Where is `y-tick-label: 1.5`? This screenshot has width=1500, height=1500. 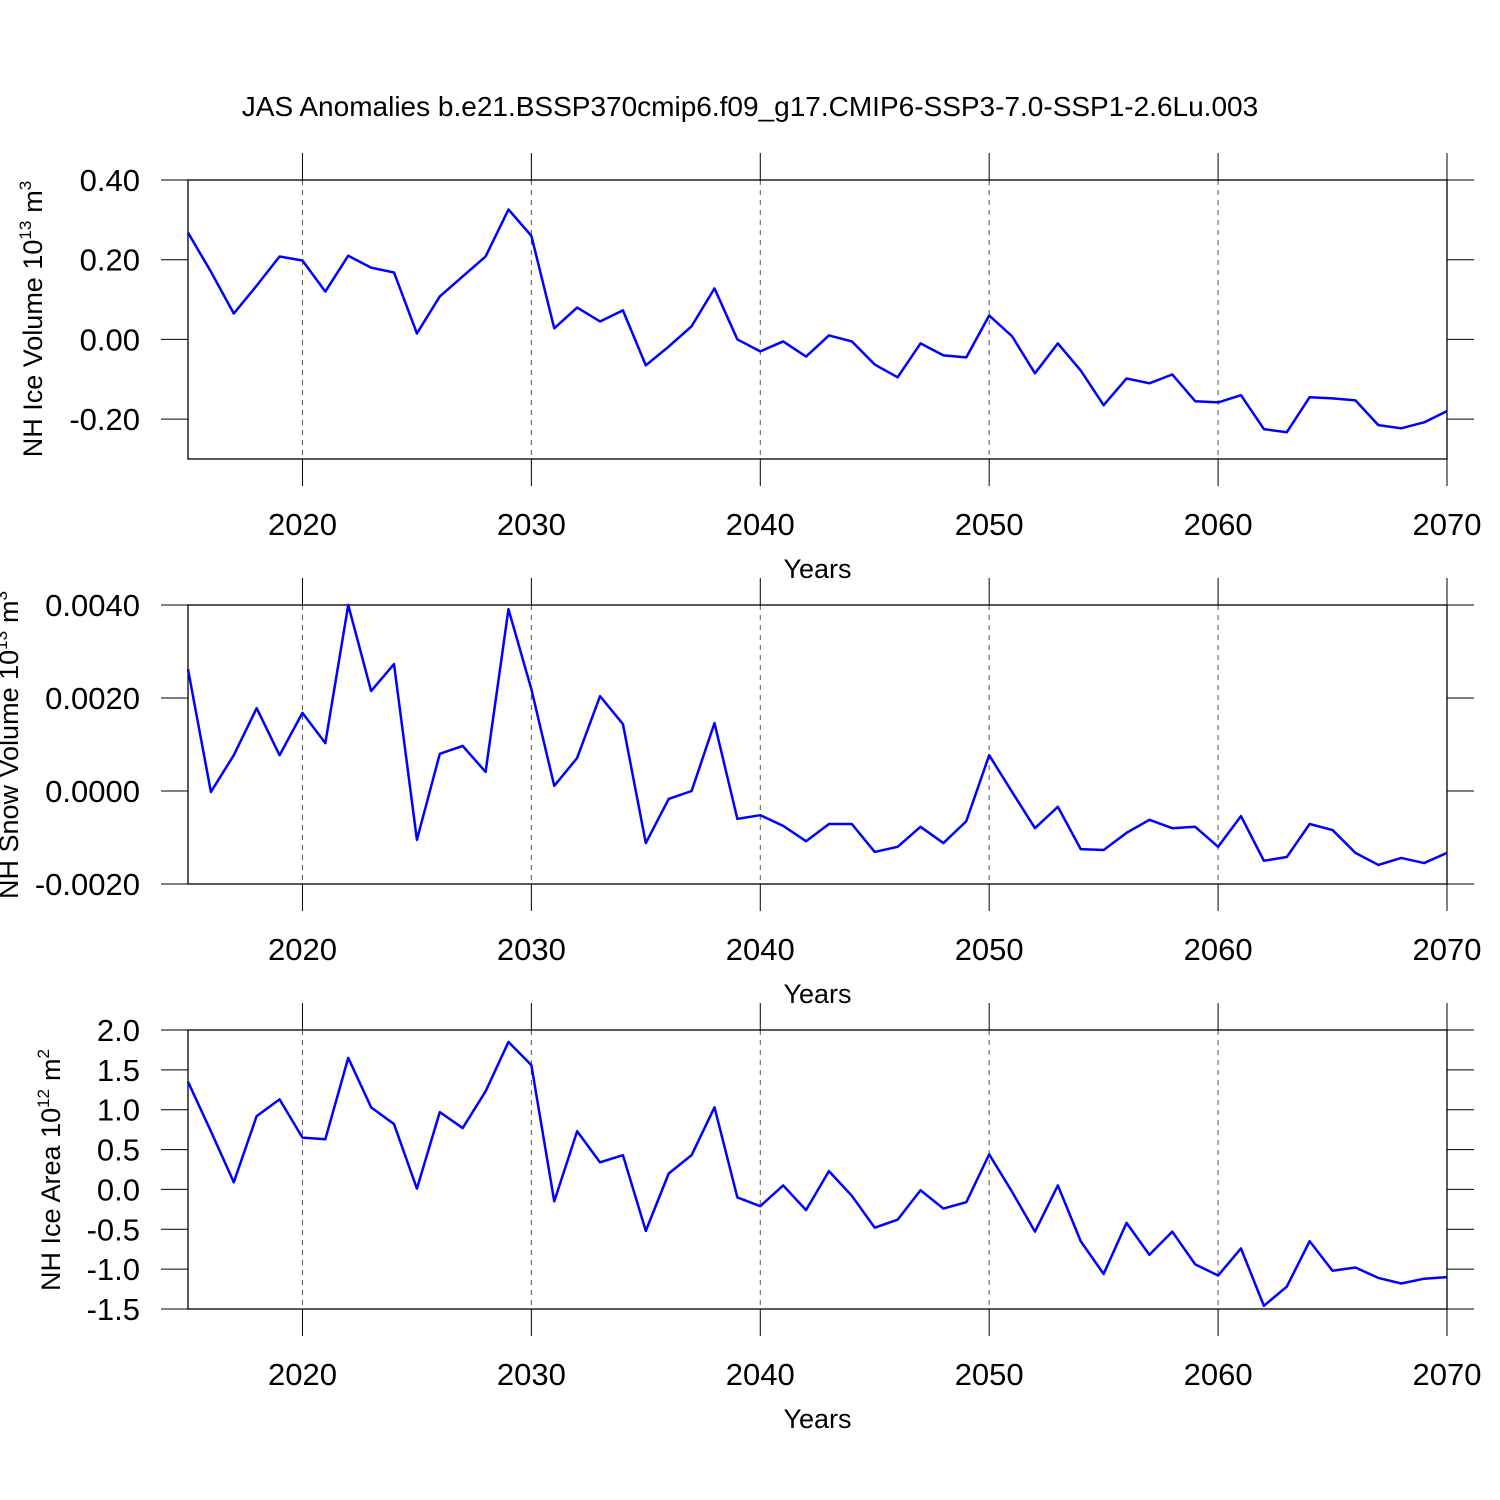
y-tick-label: 1.5 is located at coordinates (118, 1070).